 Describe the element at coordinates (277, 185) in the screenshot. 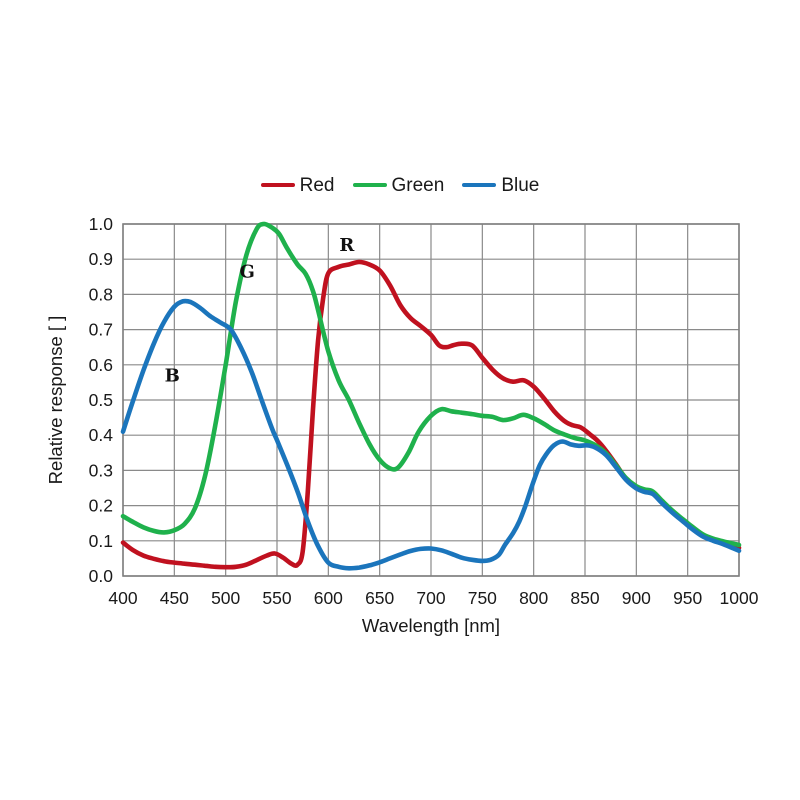

I see `legend-line-swatch-red` at that location.